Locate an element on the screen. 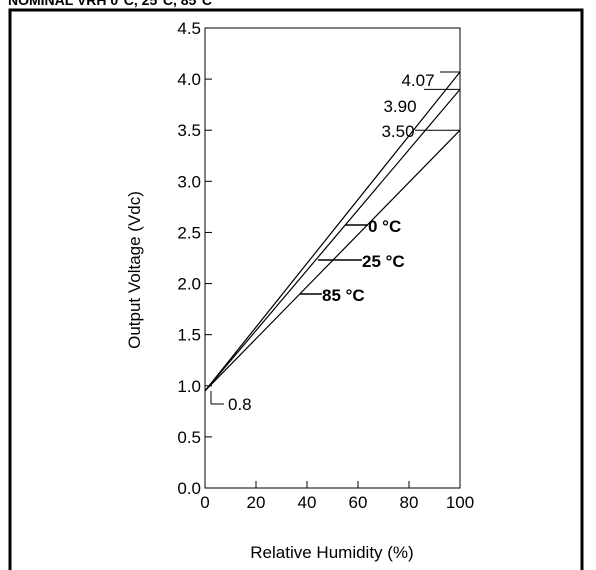 The image size is (596, 570). y-tick-label: 4.5 is located at coordinates (189, 28).